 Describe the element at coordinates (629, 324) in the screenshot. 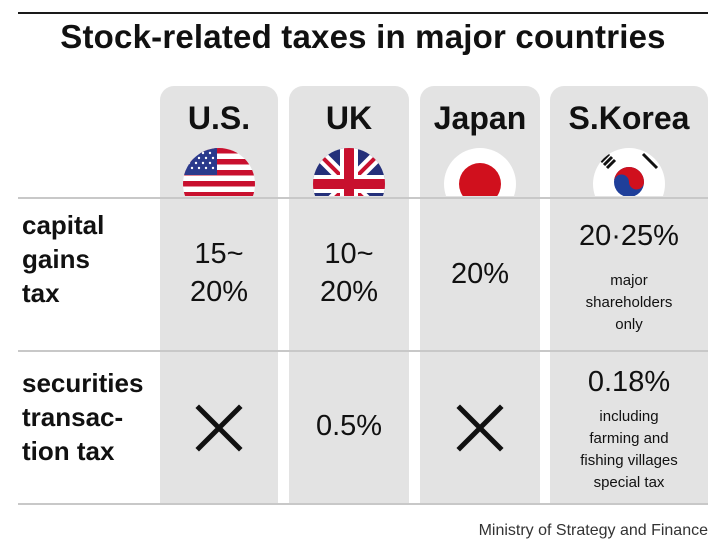

I see `note-line: only` at that location.